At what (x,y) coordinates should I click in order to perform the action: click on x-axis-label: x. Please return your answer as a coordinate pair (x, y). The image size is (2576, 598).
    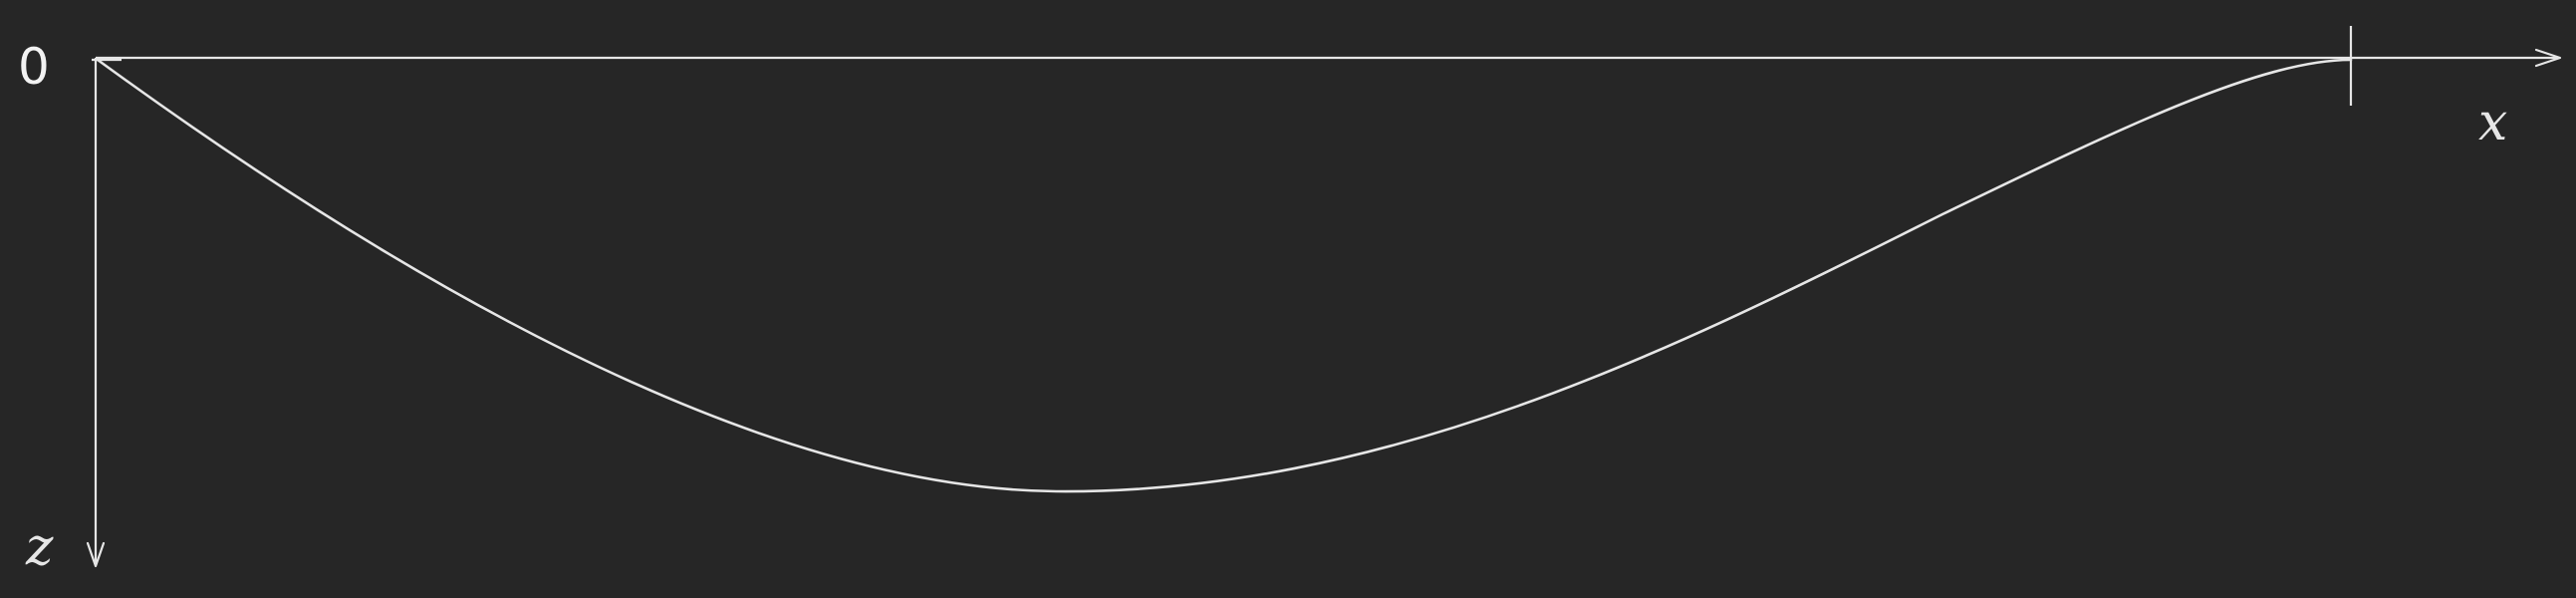
    Looking at the image, I should click on (2492, 123).